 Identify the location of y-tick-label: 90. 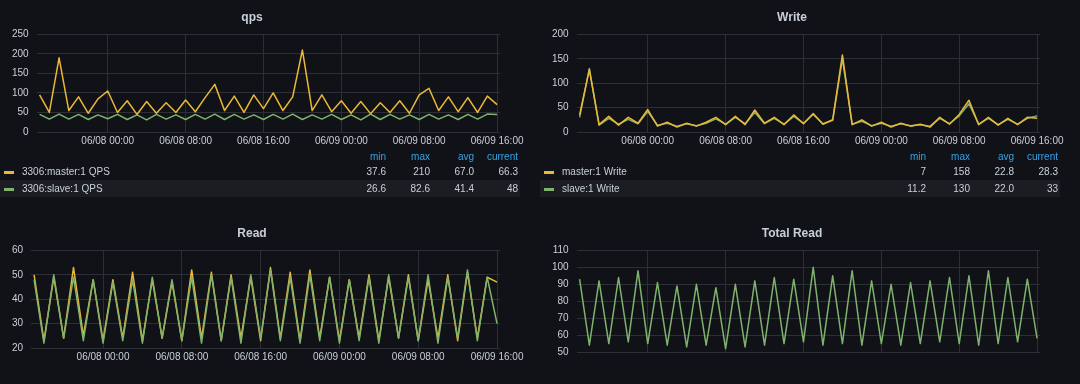
(563, 283).